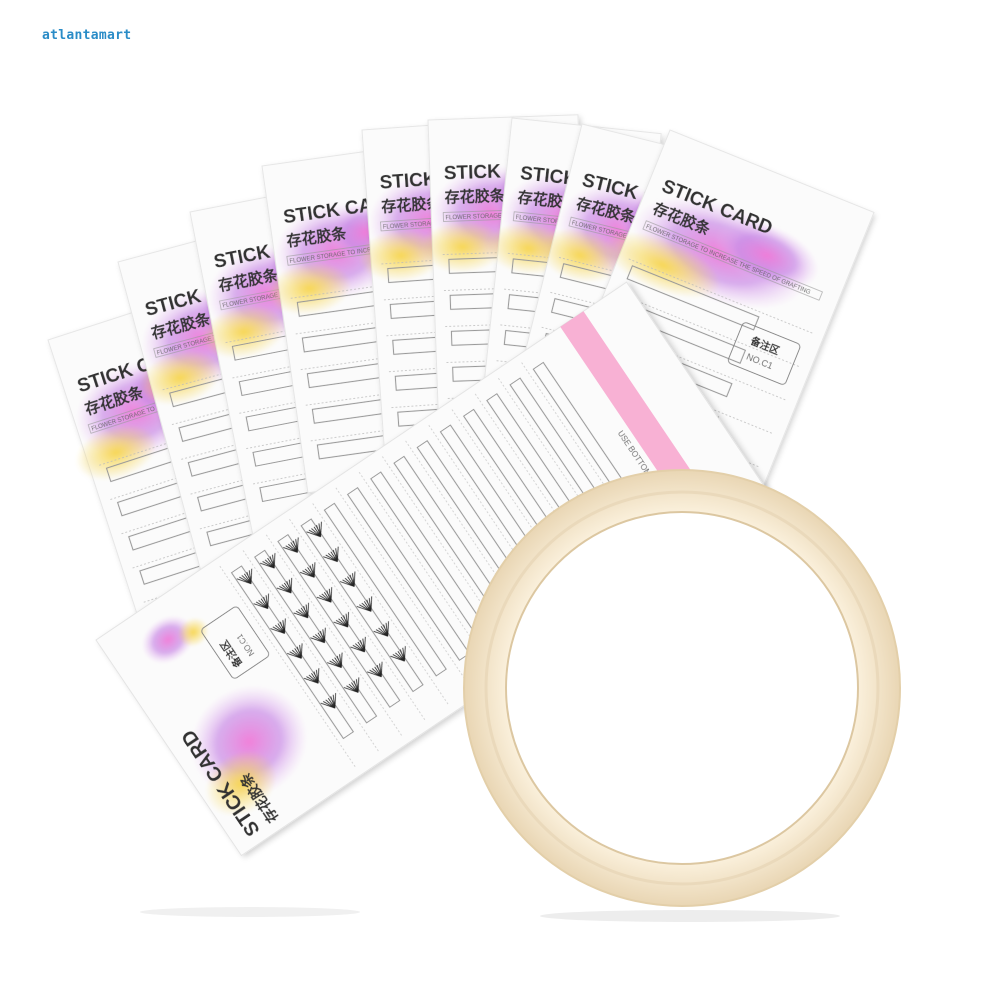  What do you see at coordinates (690, 916) in the screenshot?
I see `tape-shadow` at bounding box center [690, 916].